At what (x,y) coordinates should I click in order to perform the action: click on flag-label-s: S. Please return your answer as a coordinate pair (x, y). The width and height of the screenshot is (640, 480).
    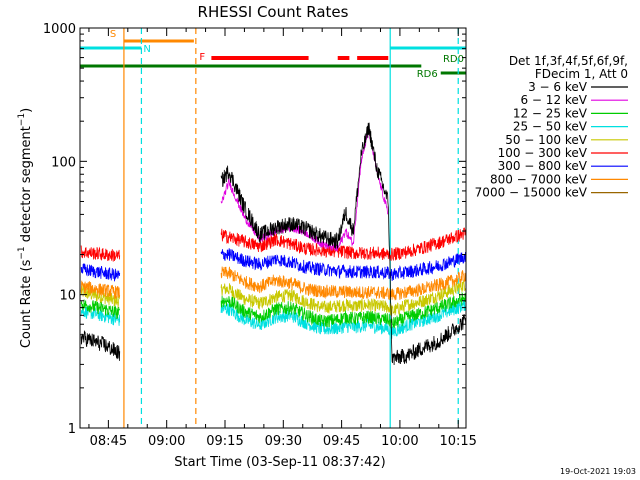
    Looking at the image, I should click on (113, 34).